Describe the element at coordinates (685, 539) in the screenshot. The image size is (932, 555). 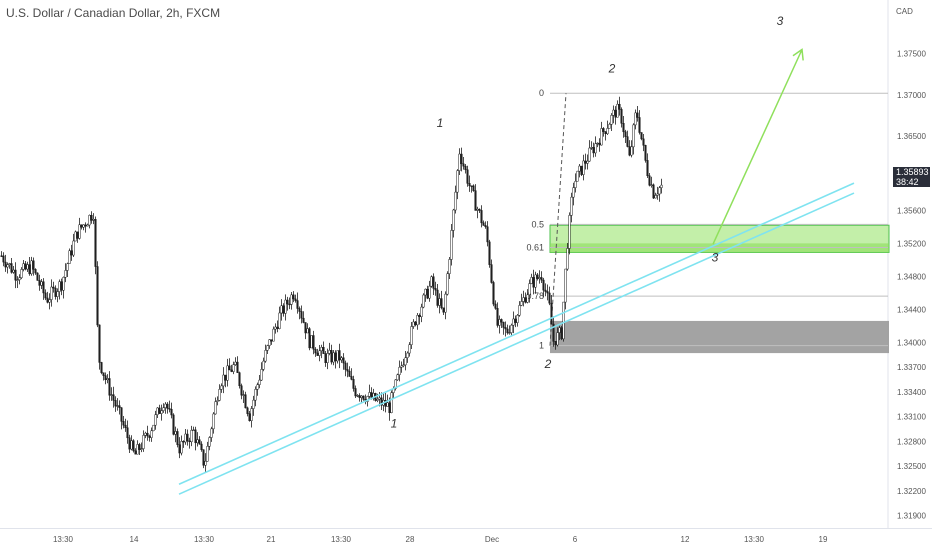
I see `time-tick-label: 12` at that location.